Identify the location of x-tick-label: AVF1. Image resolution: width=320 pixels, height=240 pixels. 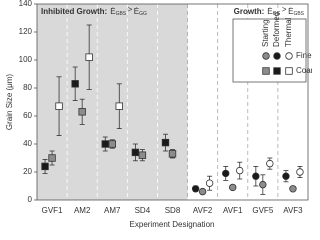
(233, 210).